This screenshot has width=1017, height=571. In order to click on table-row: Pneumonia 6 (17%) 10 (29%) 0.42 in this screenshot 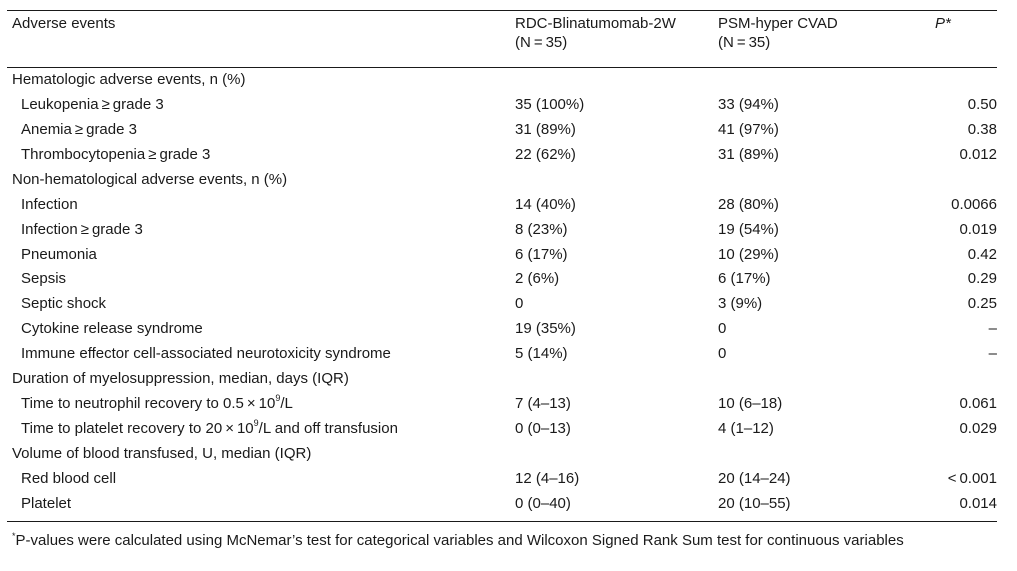, I will do `click(508, 254)`.